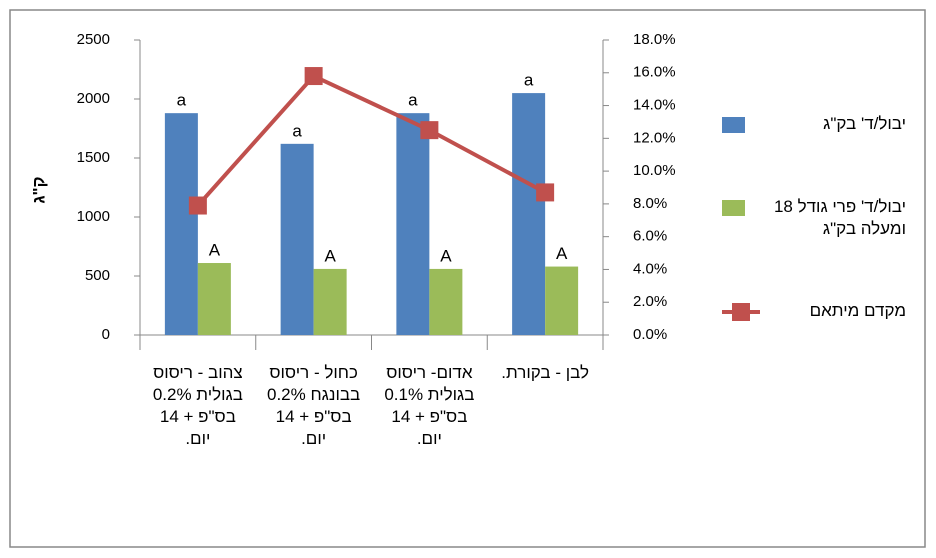 The image size is (936, 558). I want to click on y-tick-label: 500, so click(97, 275).